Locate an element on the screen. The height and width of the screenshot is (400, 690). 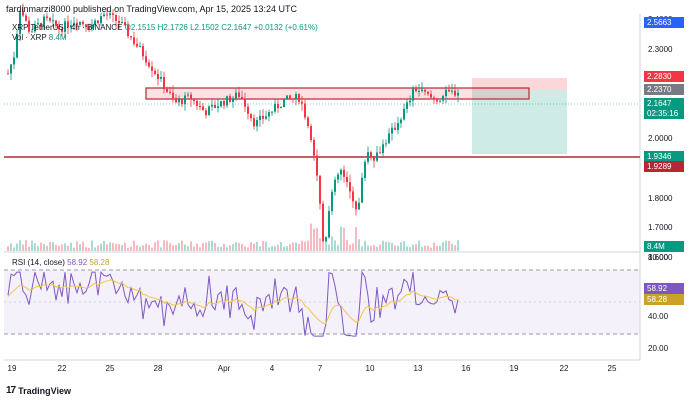
time-axis-label: 19 is located at coordinates (514, 368).